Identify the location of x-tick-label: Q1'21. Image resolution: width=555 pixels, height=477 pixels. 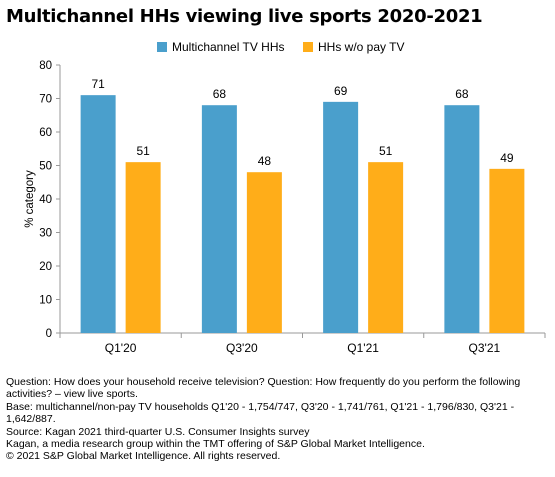
(363, 348).